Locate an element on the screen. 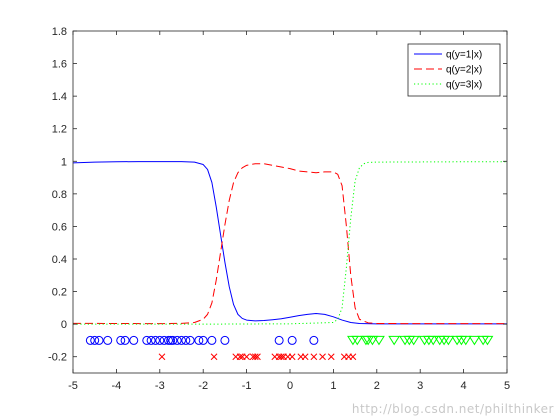 The image size is (560, 420). legend-box is located at coordinates (454, 70).